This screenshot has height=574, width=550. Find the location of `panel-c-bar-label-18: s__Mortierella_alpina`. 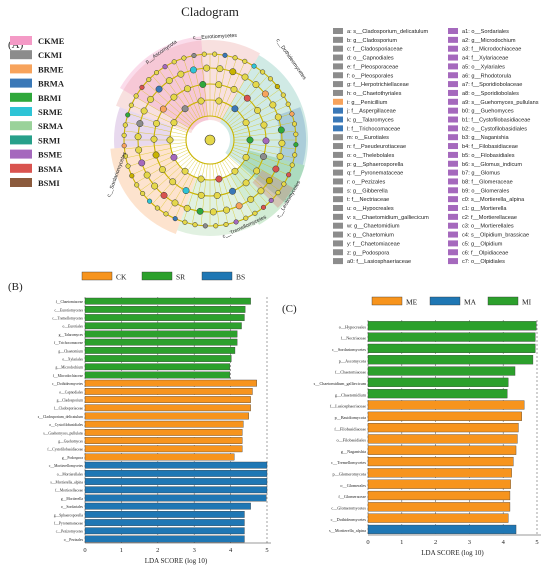

panel-c-bar-label-18: s__Mortierella_alpina is located at coordinates (347, 530).